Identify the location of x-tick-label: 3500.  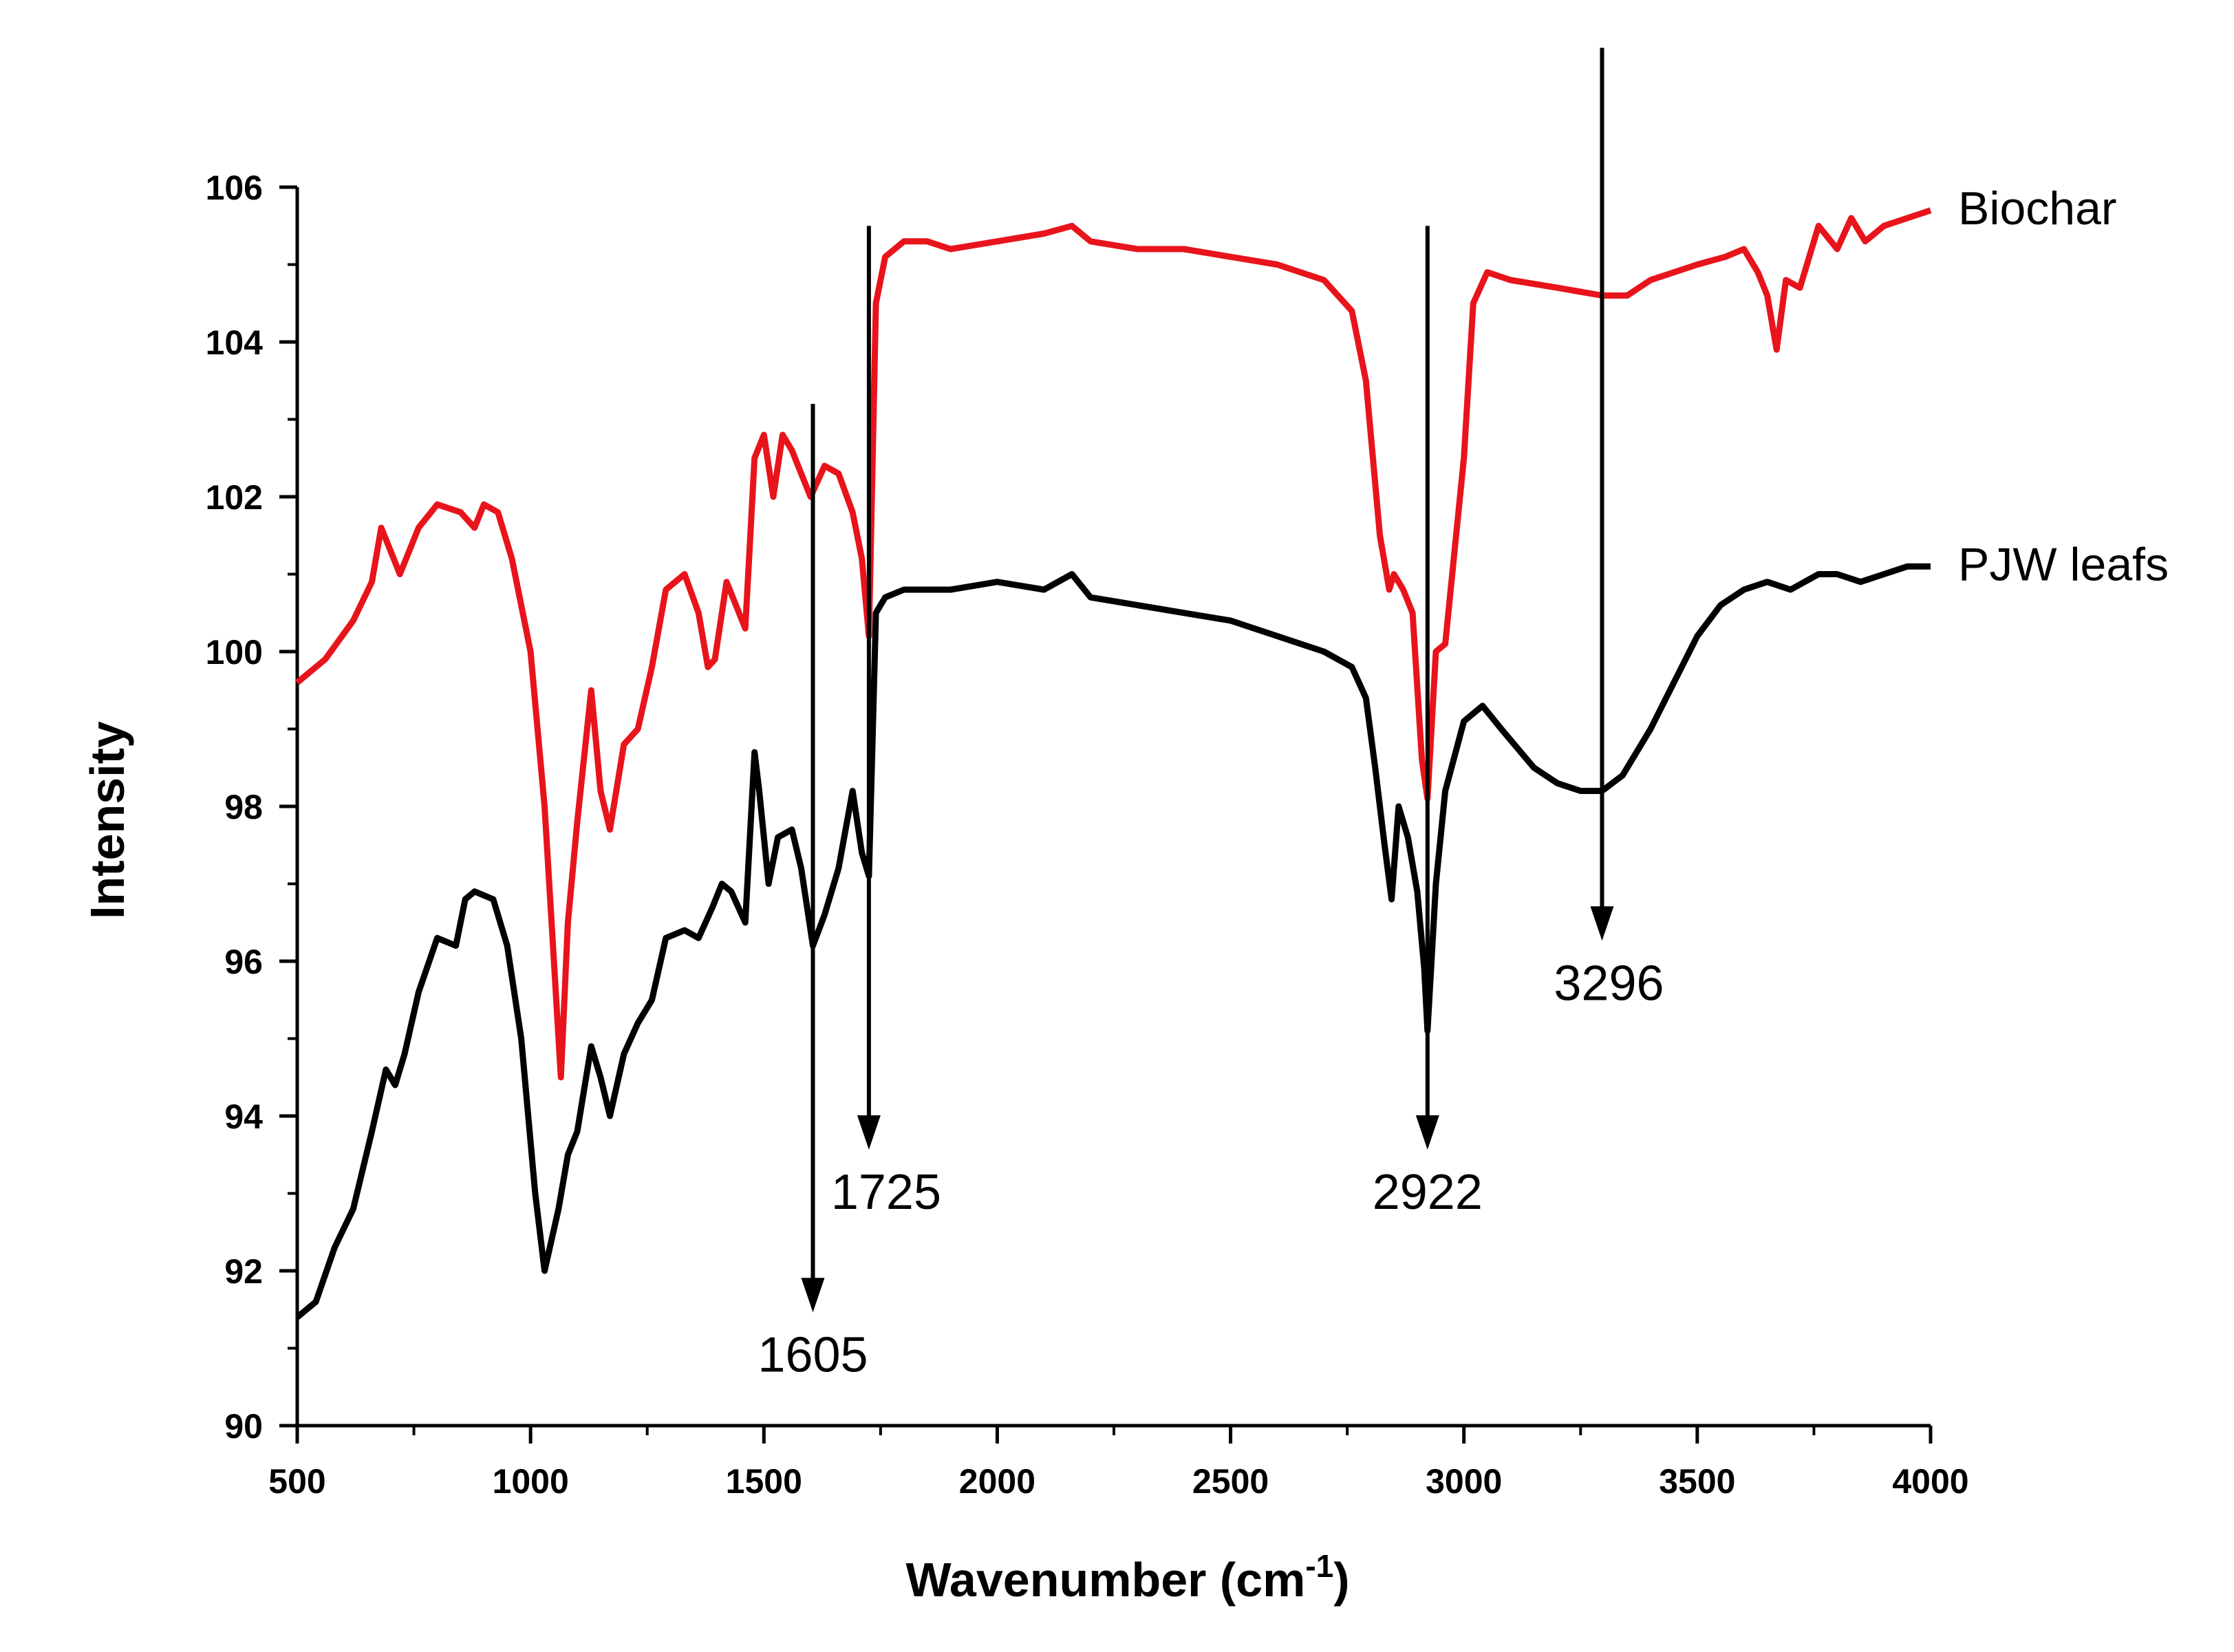
(1697, 1481).